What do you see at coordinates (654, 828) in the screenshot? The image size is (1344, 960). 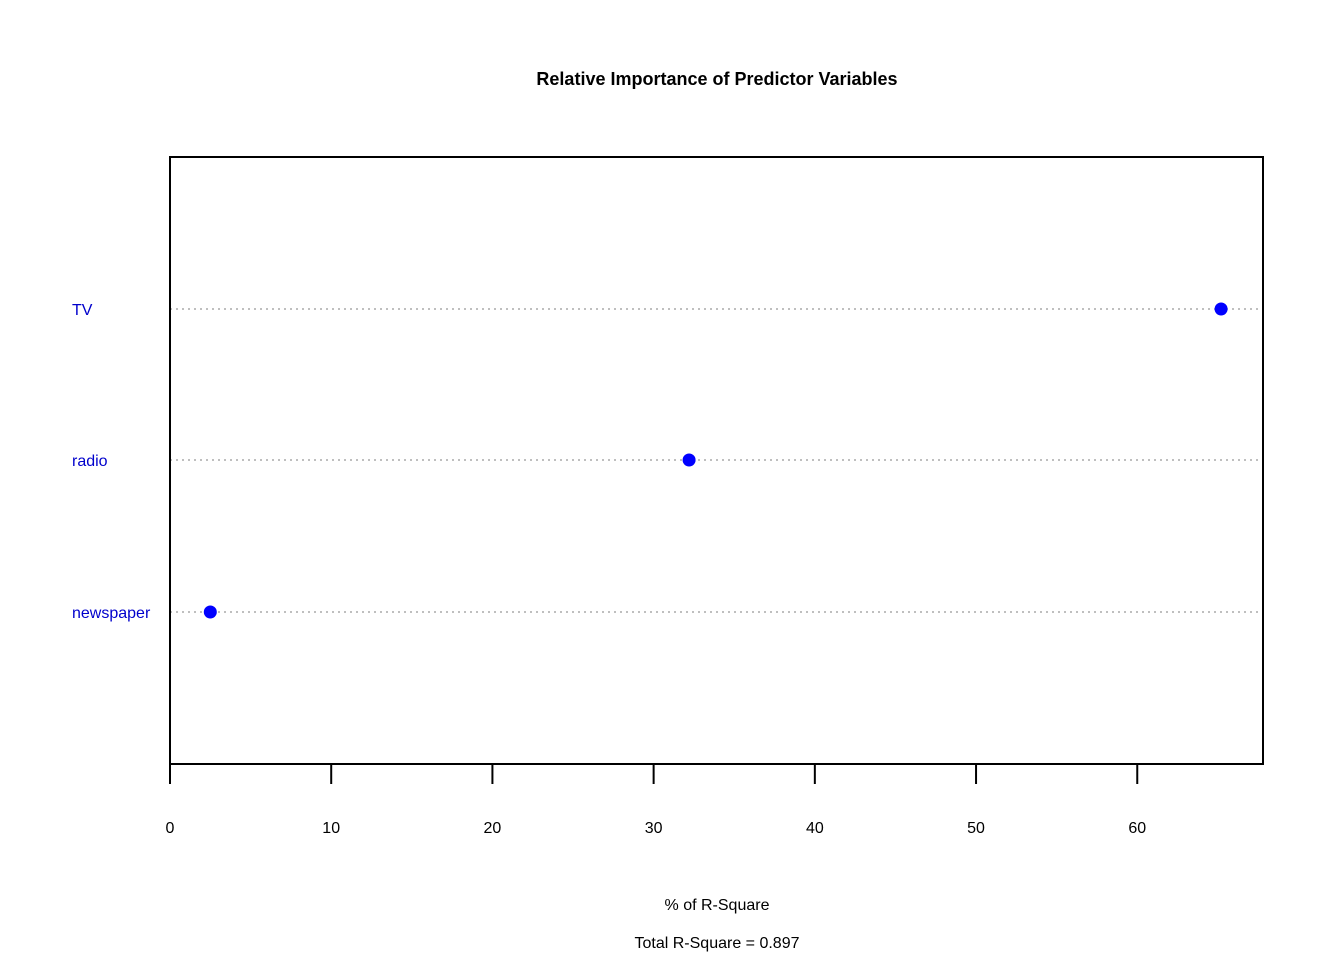 I see `x-tick-label: 30` at bounding box center [654, 828].